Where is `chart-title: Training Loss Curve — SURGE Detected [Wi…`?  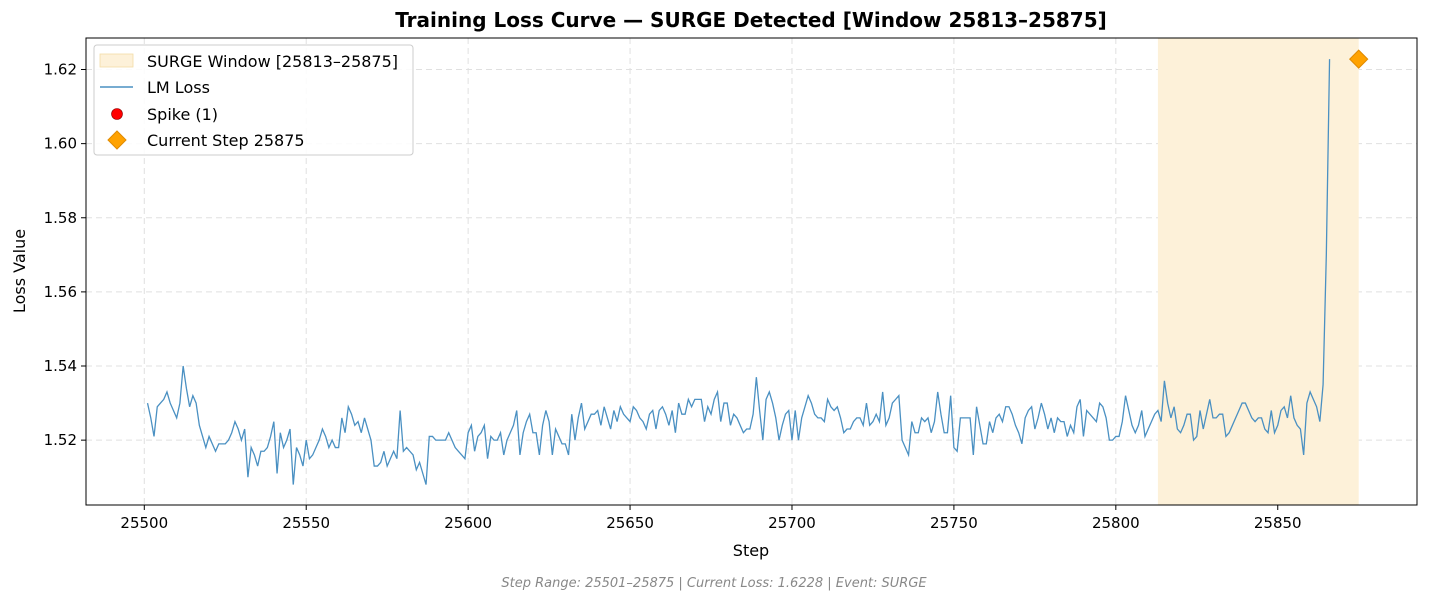
chart-title: Training Loss Curve — SURGE Detected [Wi… is located at coordinates (751, 20).